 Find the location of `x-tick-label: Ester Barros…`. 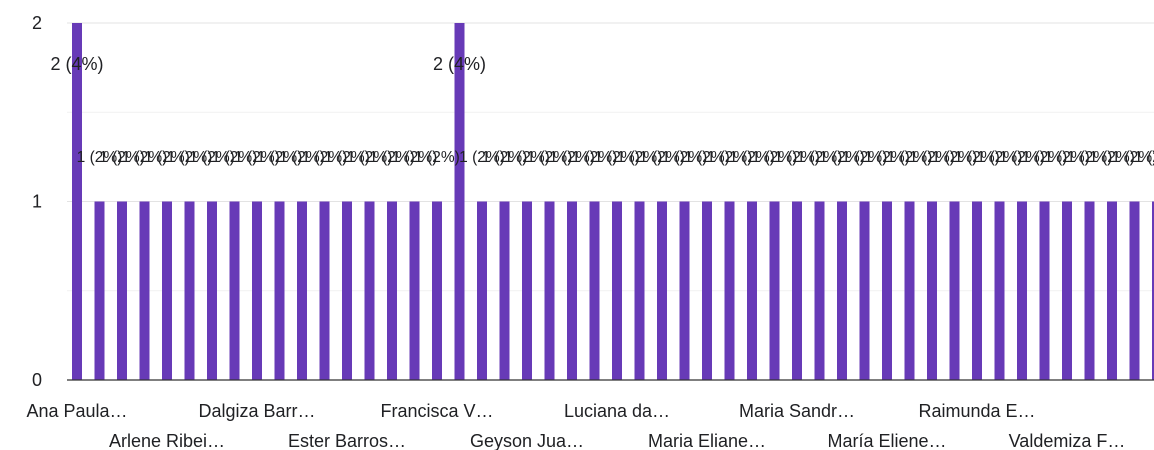

x-tick-label: Ester Barros… is located at coordinates (347, 440).